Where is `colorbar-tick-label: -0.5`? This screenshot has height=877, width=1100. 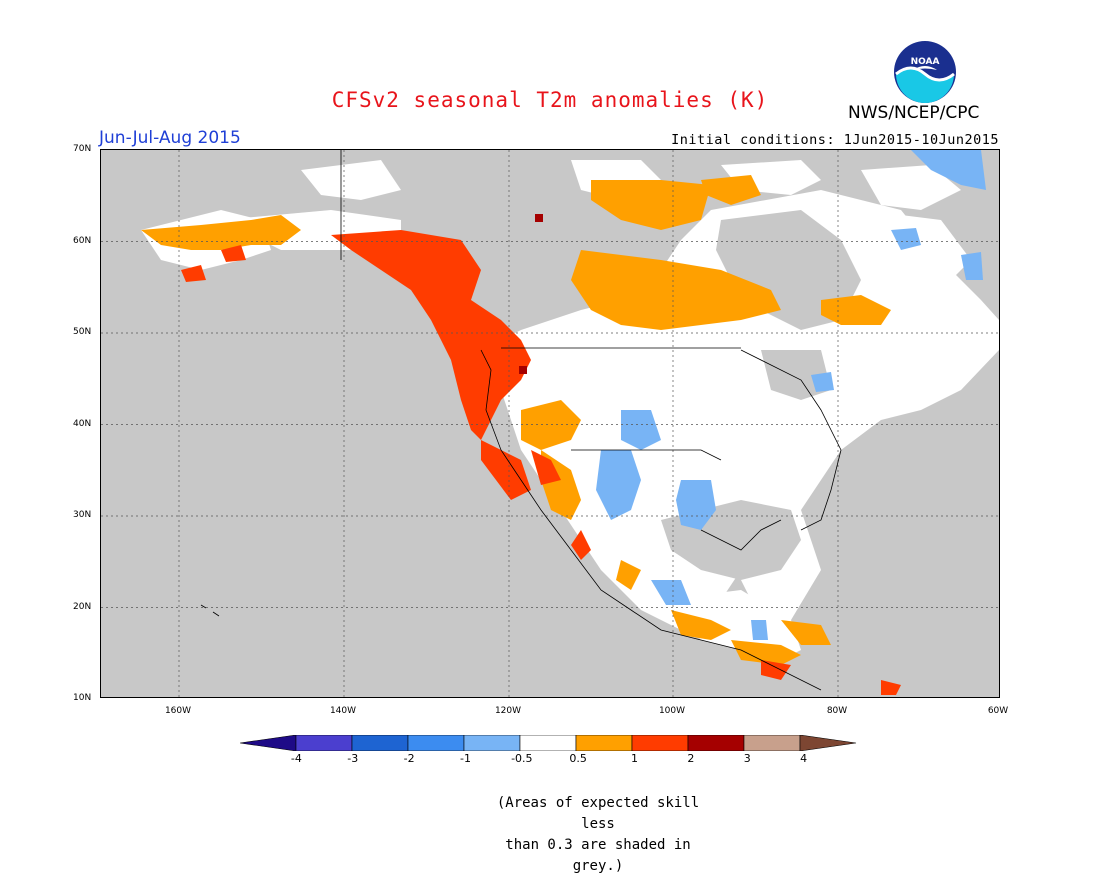
colorbar-tick-label: -0.5 is located at coordinates (522, 758).